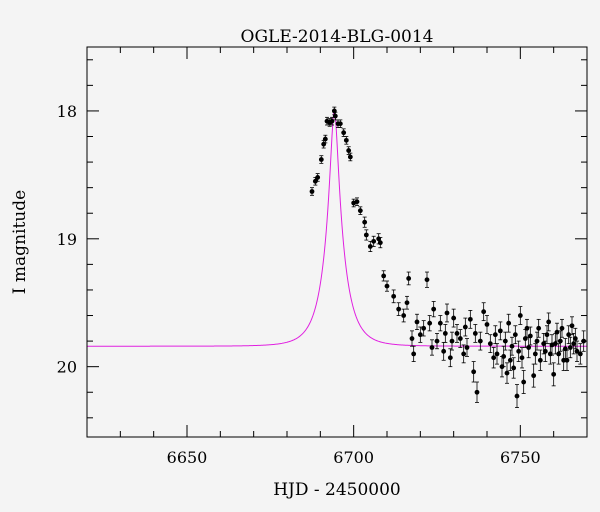  What do you see at coordinates (187, 457) in the screenshot?
I see `x-tick-label: 6650` at bounding box center [187, 457].